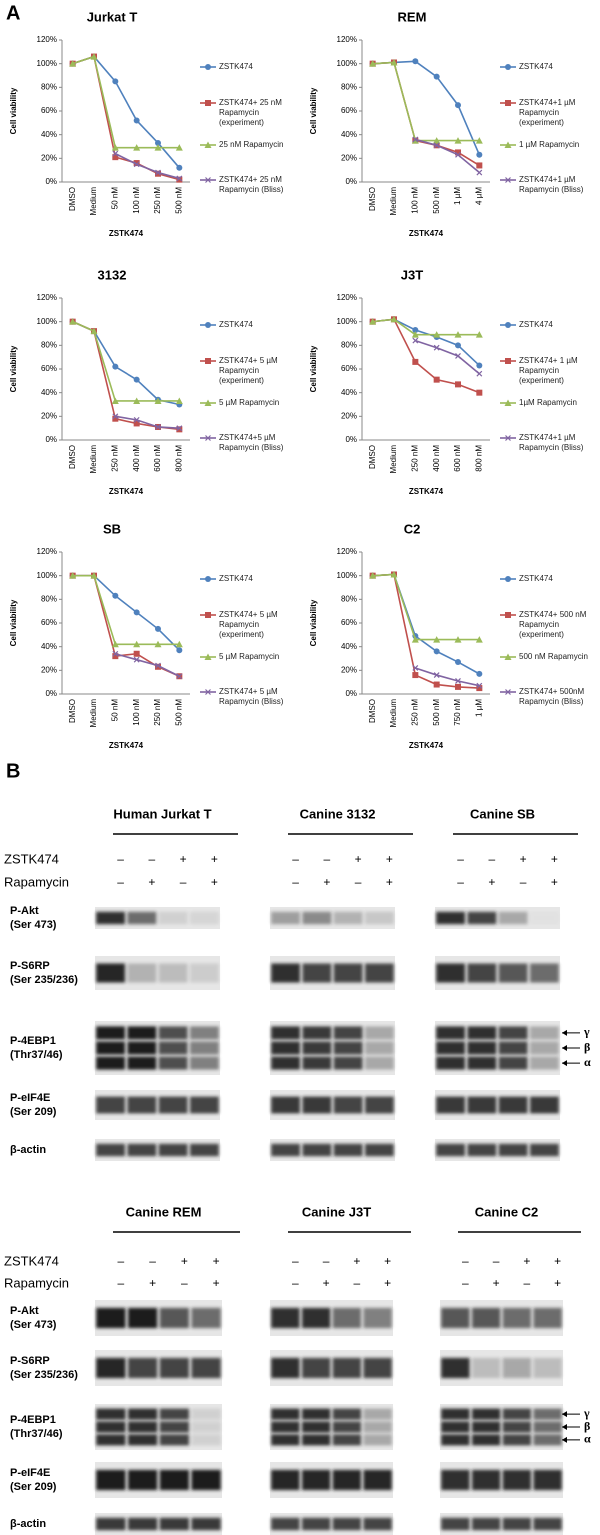 The image size is (600, 1535). What do you see at coordinates (47, 551) in the screenshot?
I see `y-tick-label: 120%` at bounding box center [47, 551].